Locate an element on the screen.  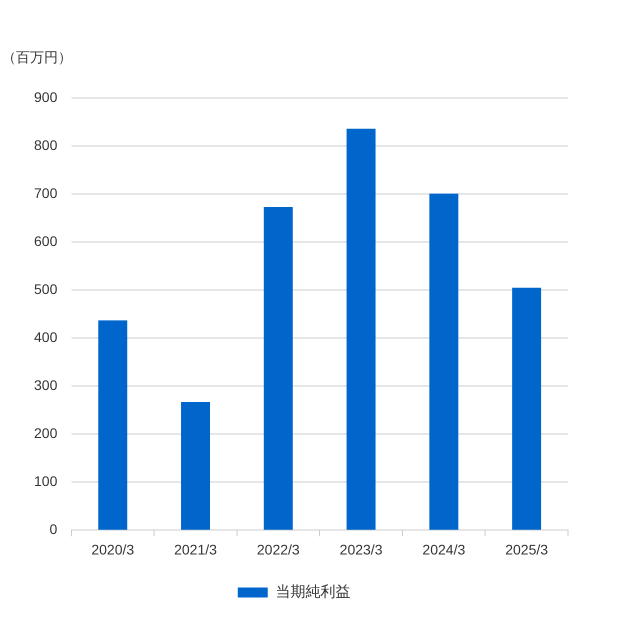
x-tick-label: 2023/3 is located at coordinates (361, 549).